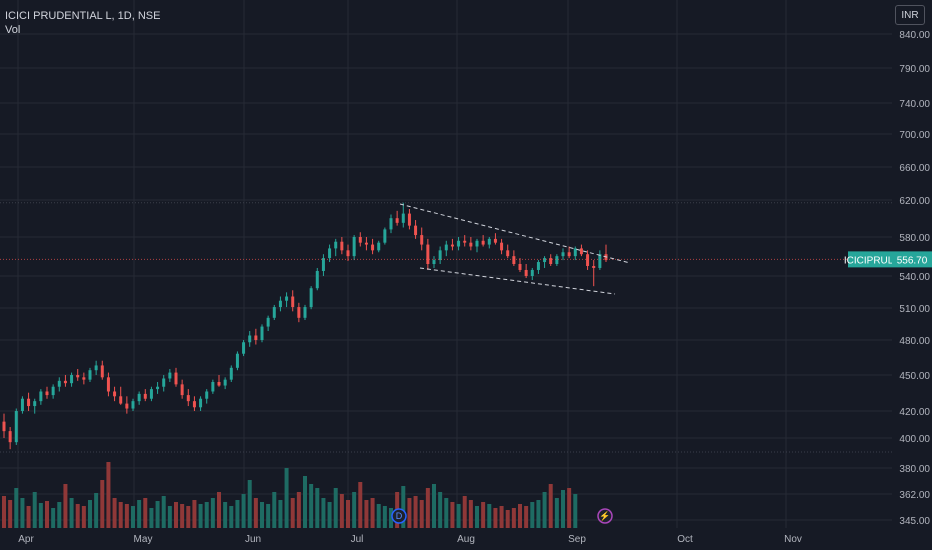 The width and height of the screenshot is (932, 550). Describe the element at coordinates (515, 233) in the screenshot. I see `trendline-upper` at that location.